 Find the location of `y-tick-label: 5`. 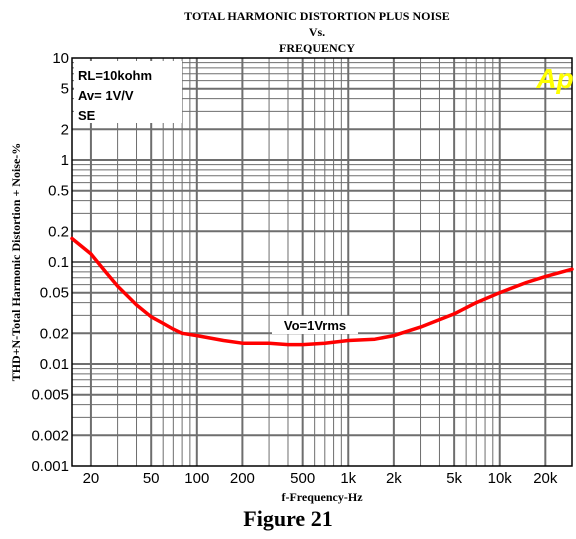

y-tick-label: 5 is located at coordinates (65, 89).